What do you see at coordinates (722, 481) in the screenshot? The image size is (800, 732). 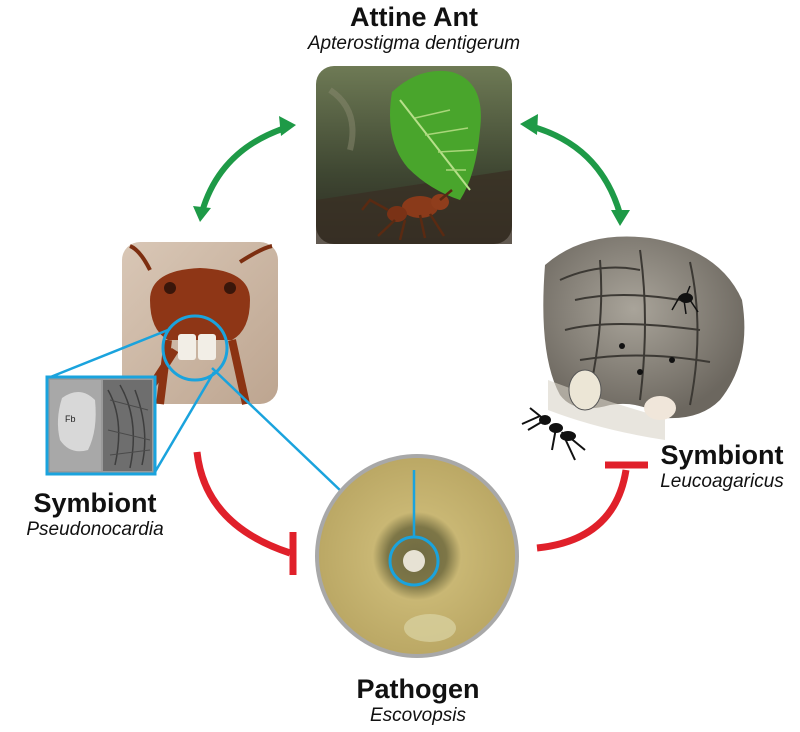 I see `symbiont-right-species: Leucoagaricus` at bounding box center [722, 481].